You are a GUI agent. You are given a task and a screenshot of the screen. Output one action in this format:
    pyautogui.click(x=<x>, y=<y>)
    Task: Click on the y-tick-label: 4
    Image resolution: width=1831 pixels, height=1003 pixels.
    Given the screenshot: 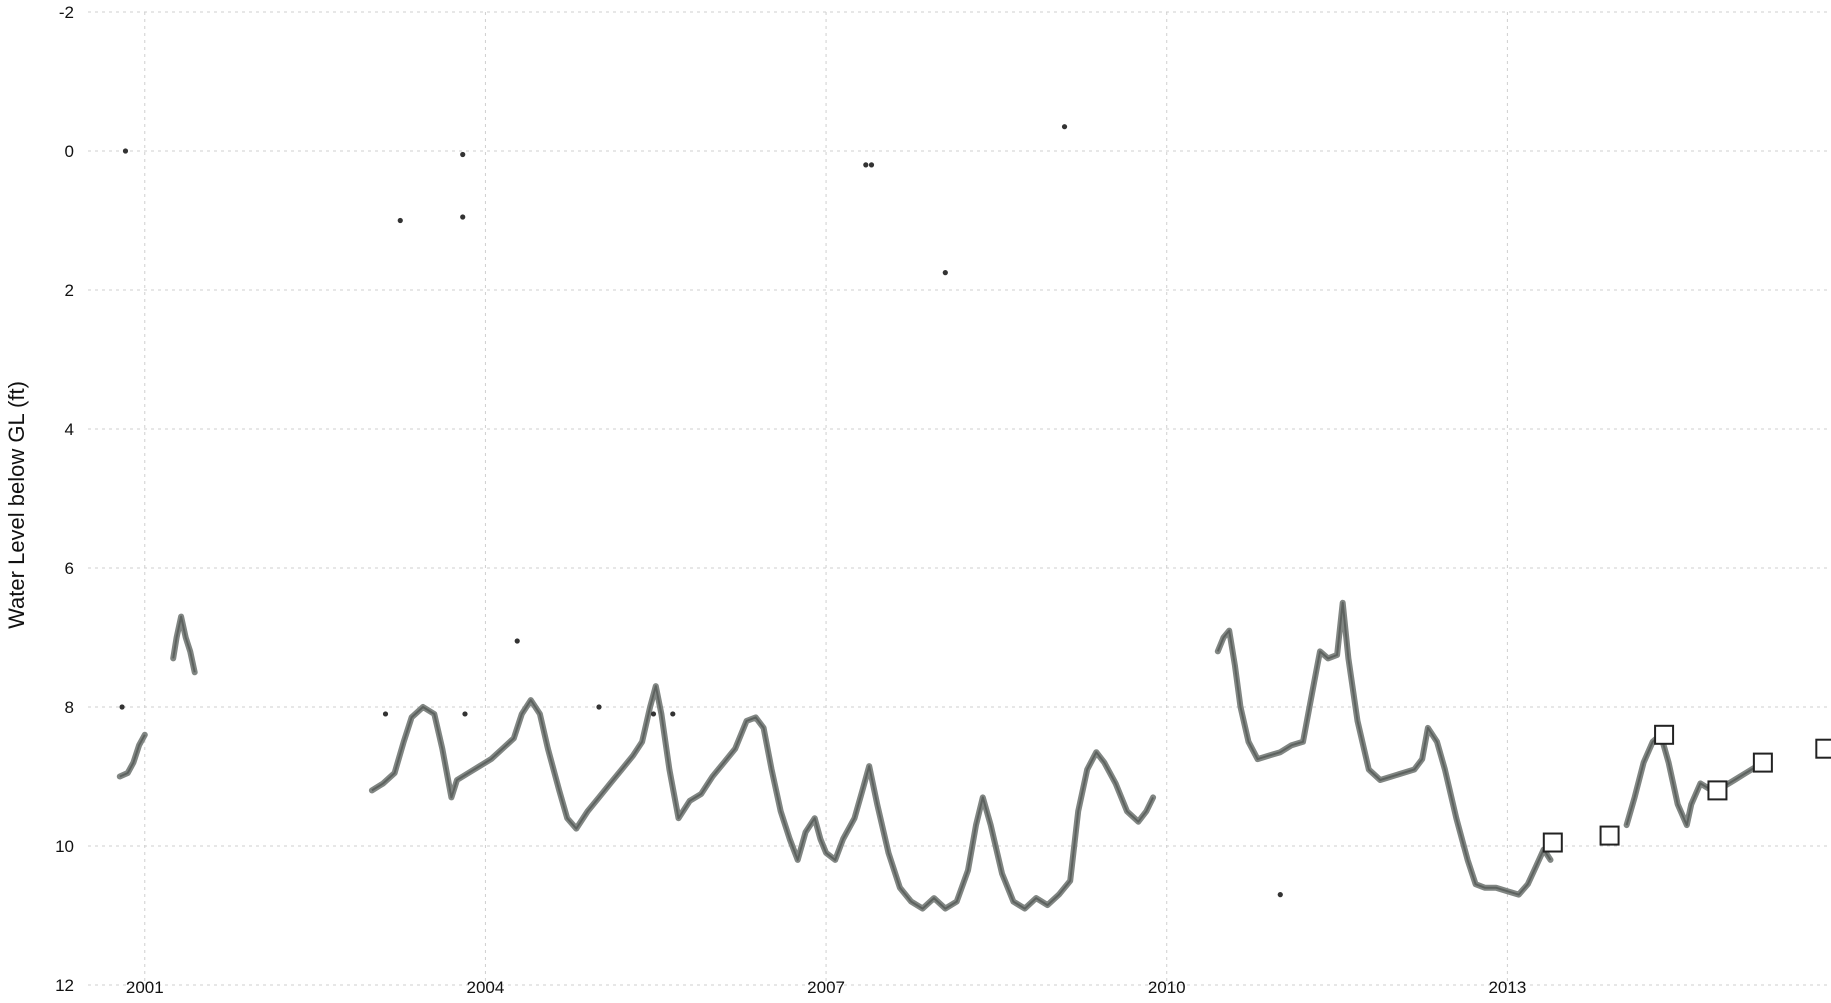 What is the action you would take?
    pyautogui.click(x=69, y=429)
    